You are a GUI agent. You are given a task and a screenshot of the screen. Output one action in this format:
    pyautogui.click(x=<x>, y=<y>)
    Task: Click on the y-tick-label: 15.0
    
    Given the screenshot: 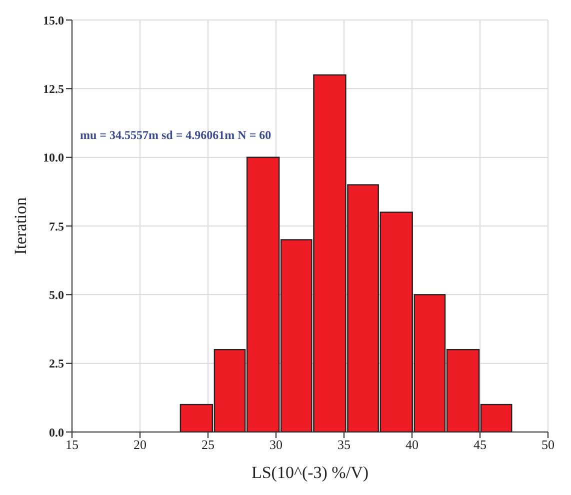 What is the action you would take?
    pyautogui.click(x=53, y=20)
    